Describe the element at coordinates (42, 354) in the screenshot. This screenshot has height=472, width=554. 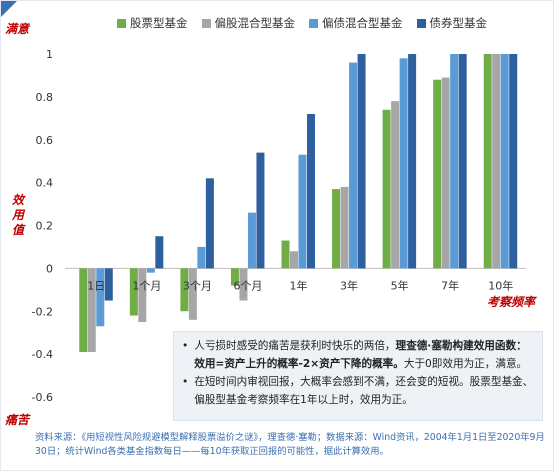
I see `y-tick-label: -0.4` at that location.